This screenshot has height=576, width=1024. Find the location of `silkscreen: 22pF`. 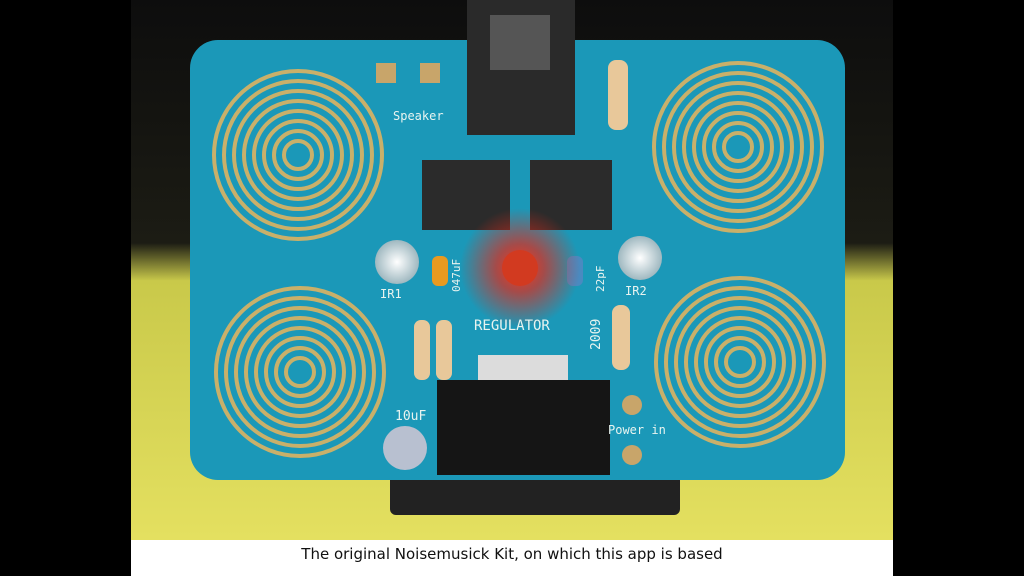

silkscreen: 22pF is located at coordinates (600, 279).